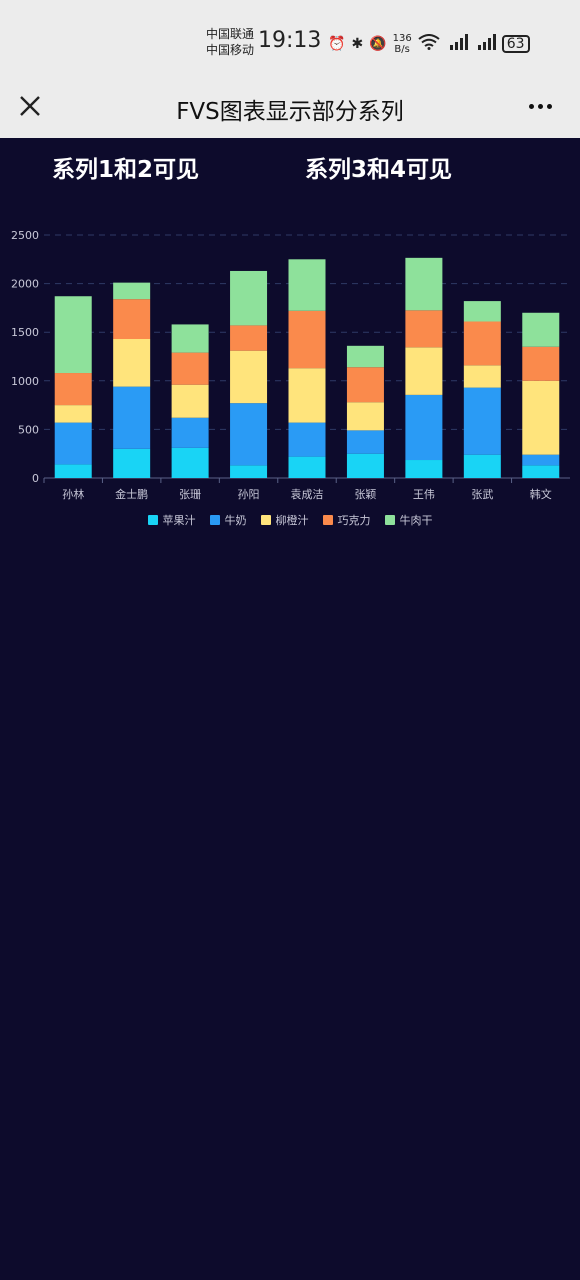 The height and width of the screenshot is (1280, 580). Describe the element at coordinates (249, 494) in the screenshot. I see `x-tick-label: 孙阳` at that location.